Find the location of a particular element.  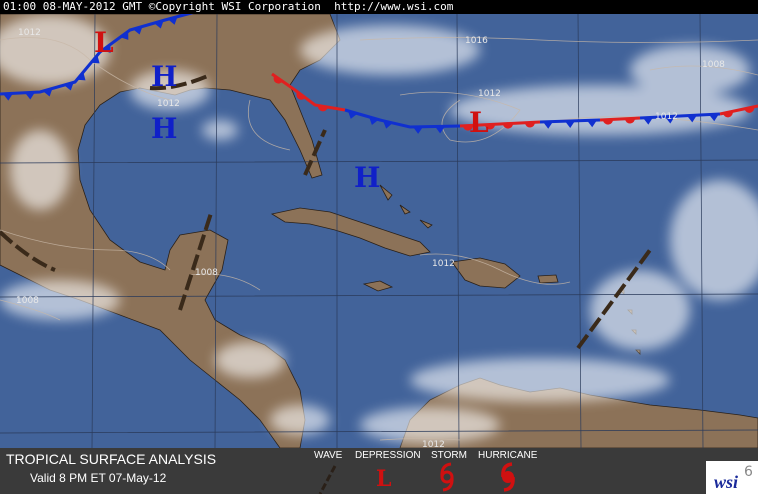

footer-valid: Valid 8 PM ET 07-May-12 is located at coordinates (98, 478).